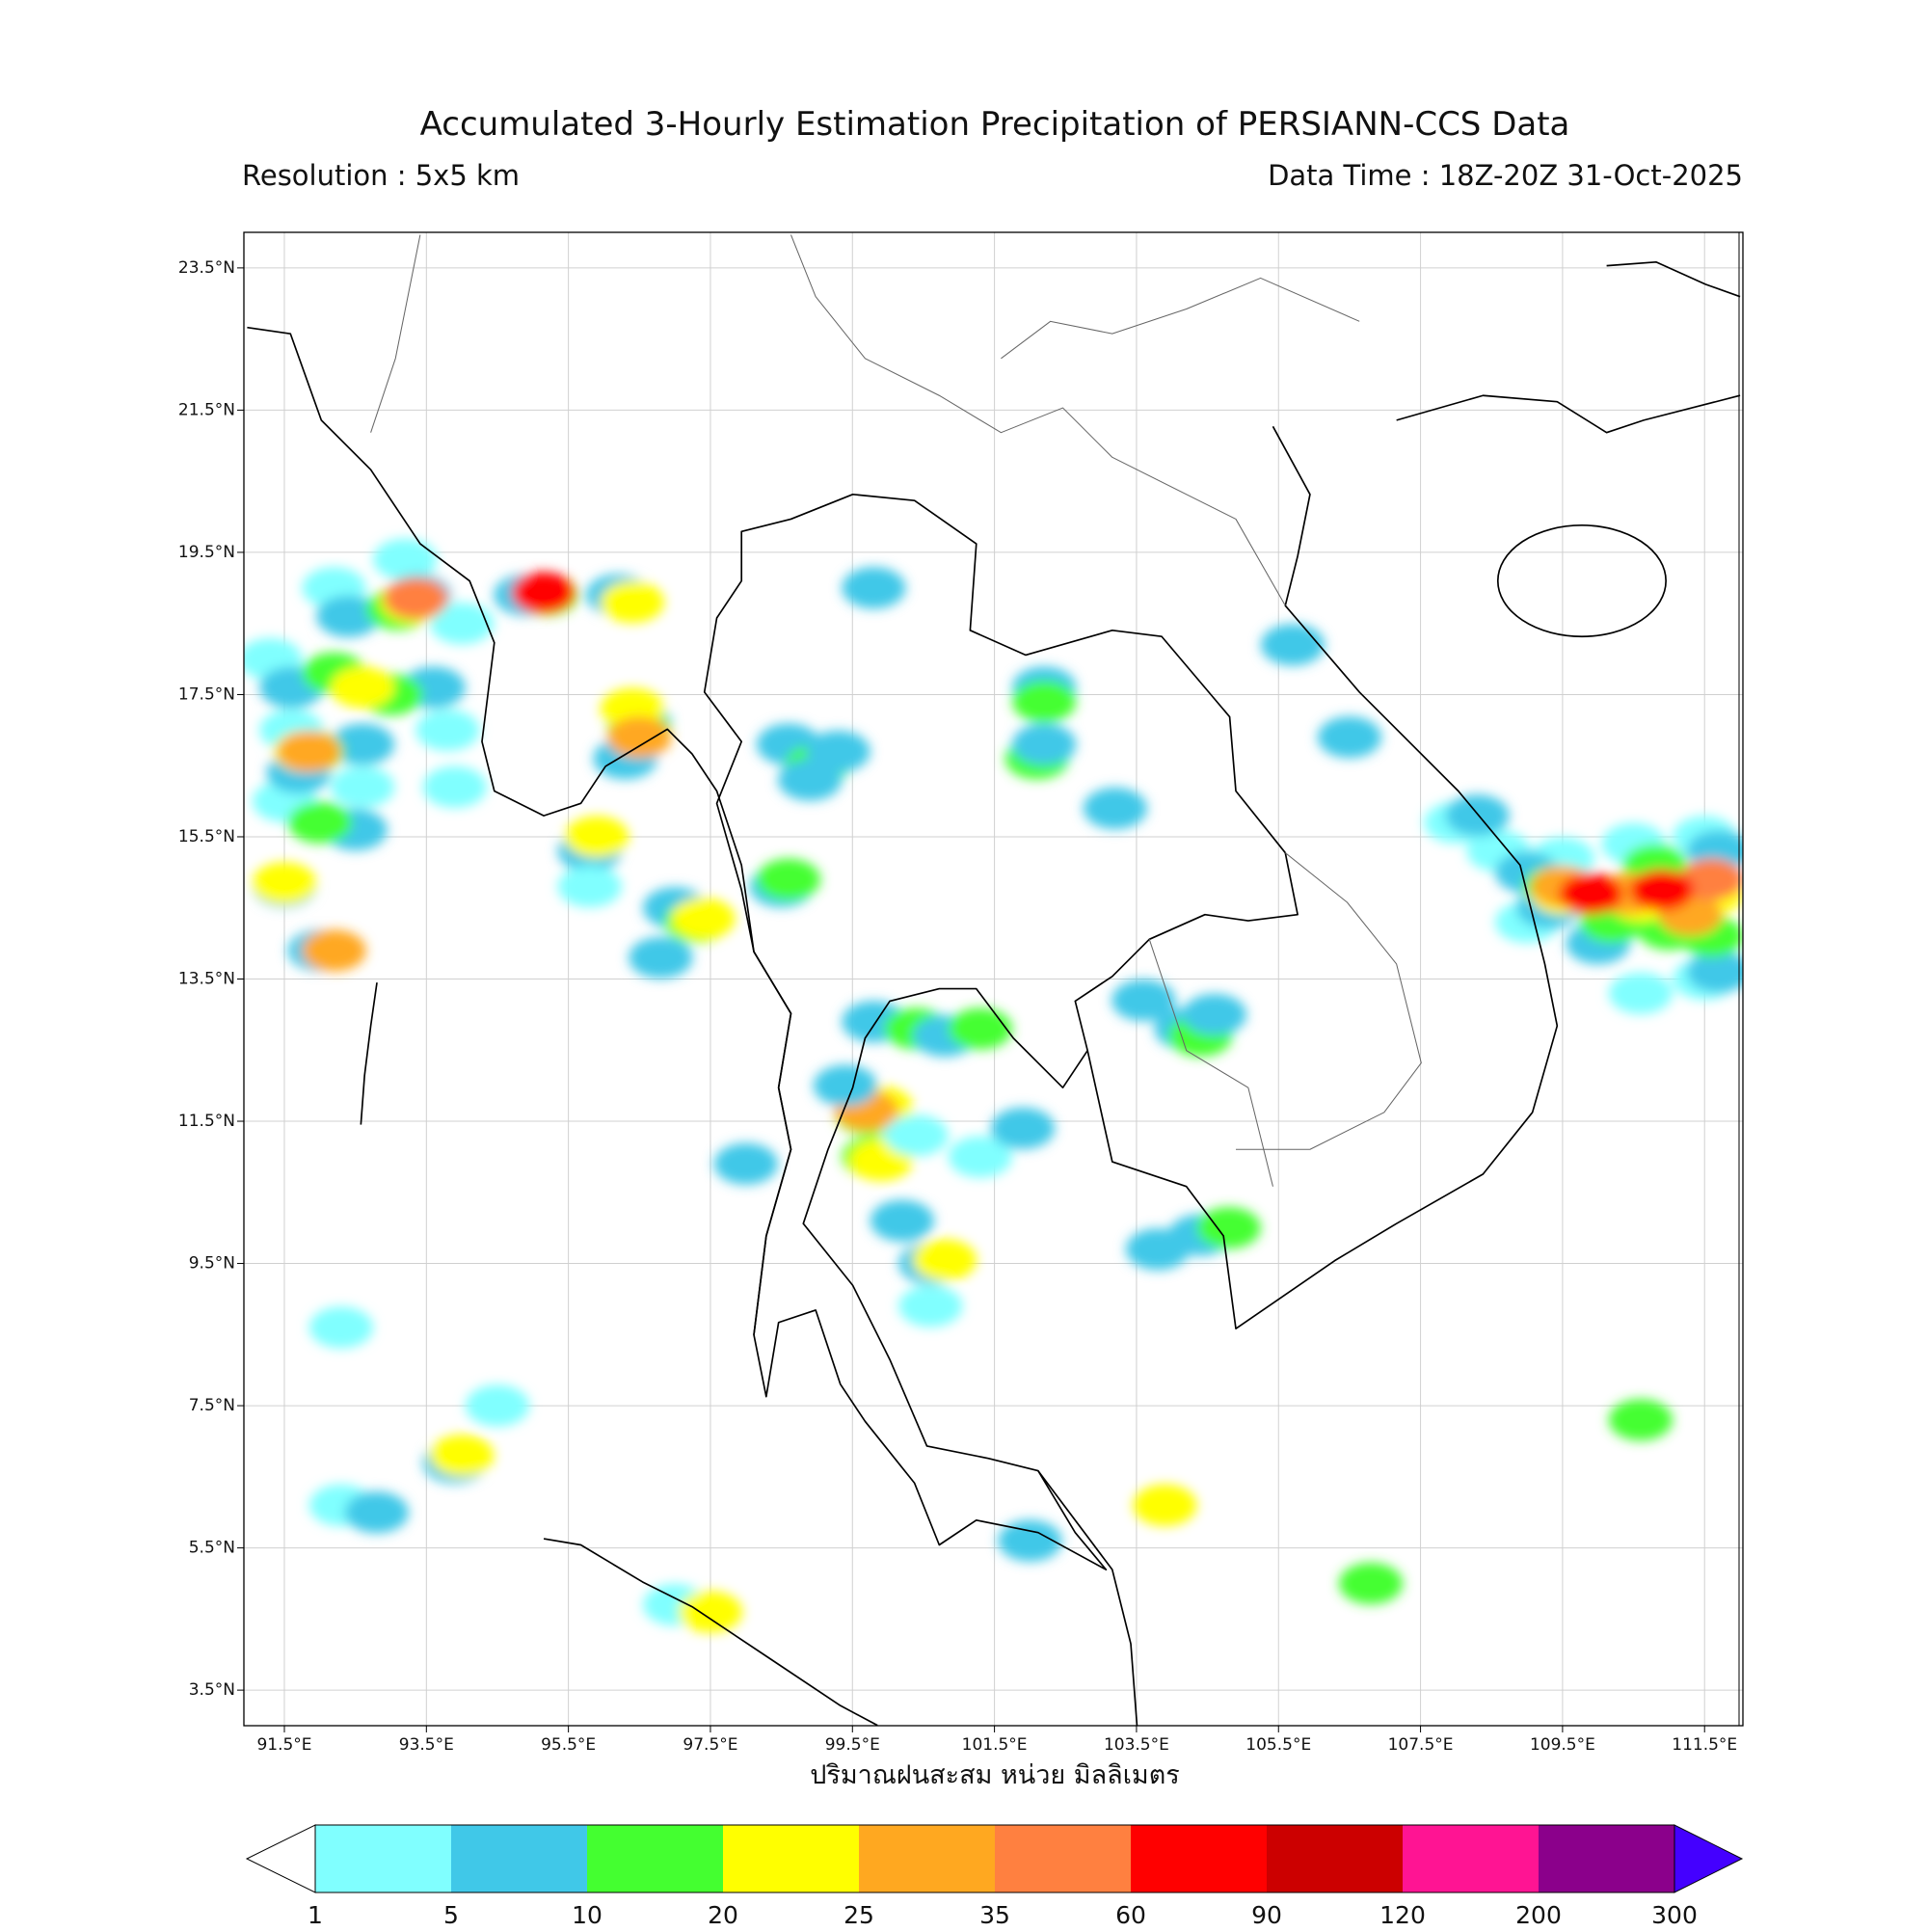 This screenshot has height=1932, width=1928. I want to click on colorbar-label: 20, so click(723, 1915).